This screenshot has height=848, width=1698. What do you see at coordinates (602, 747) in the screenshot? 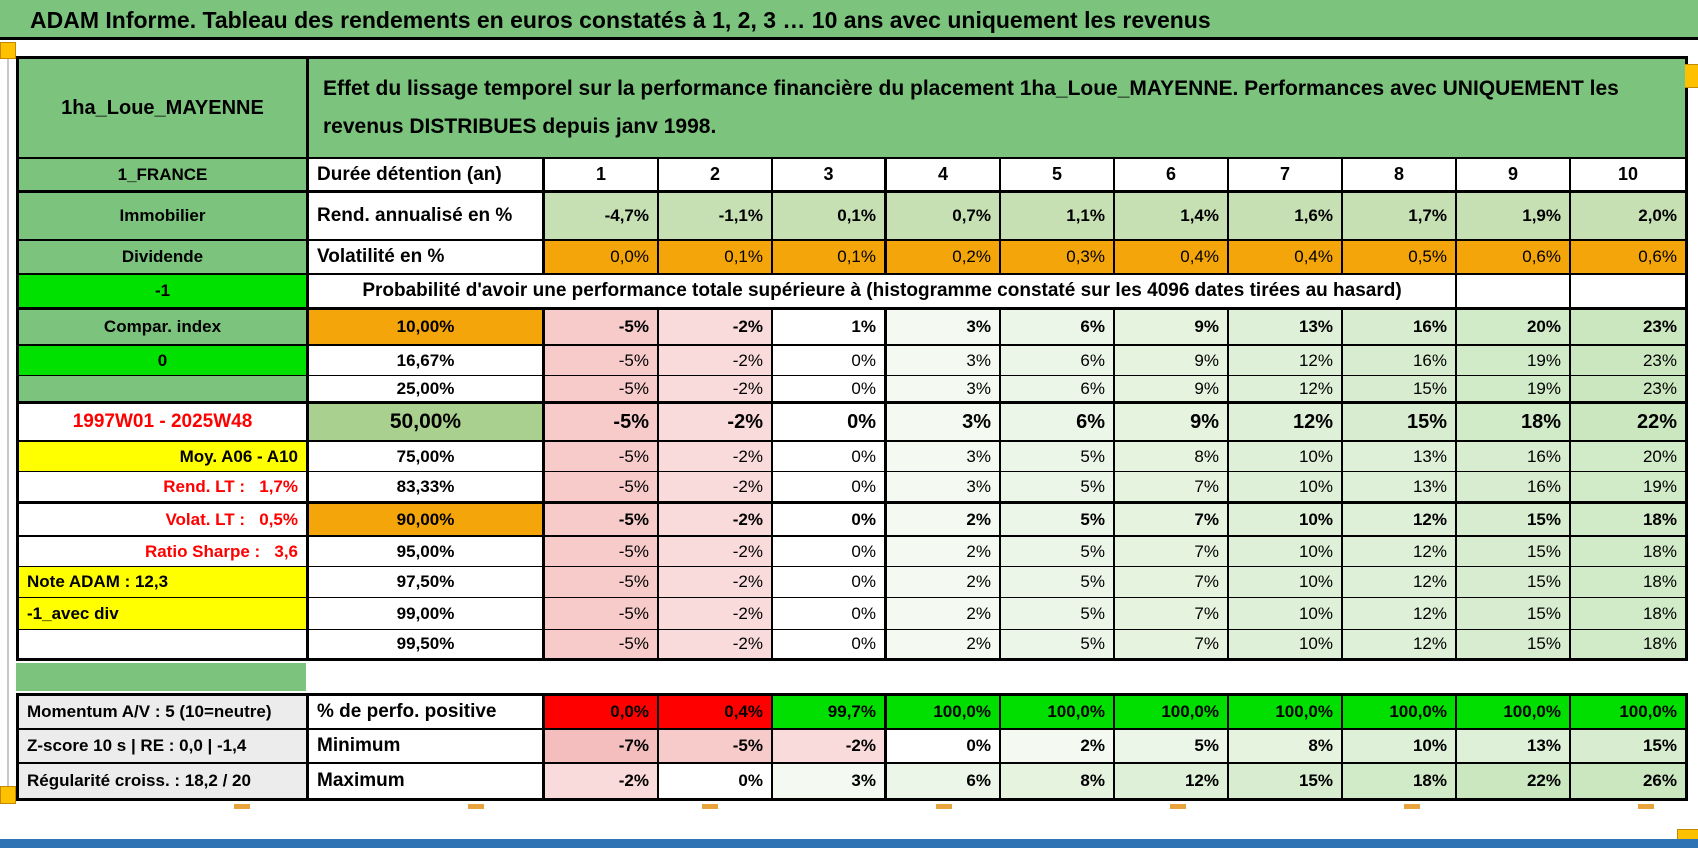
I see `data-cell: -7%` at bounding box center [602, 747].